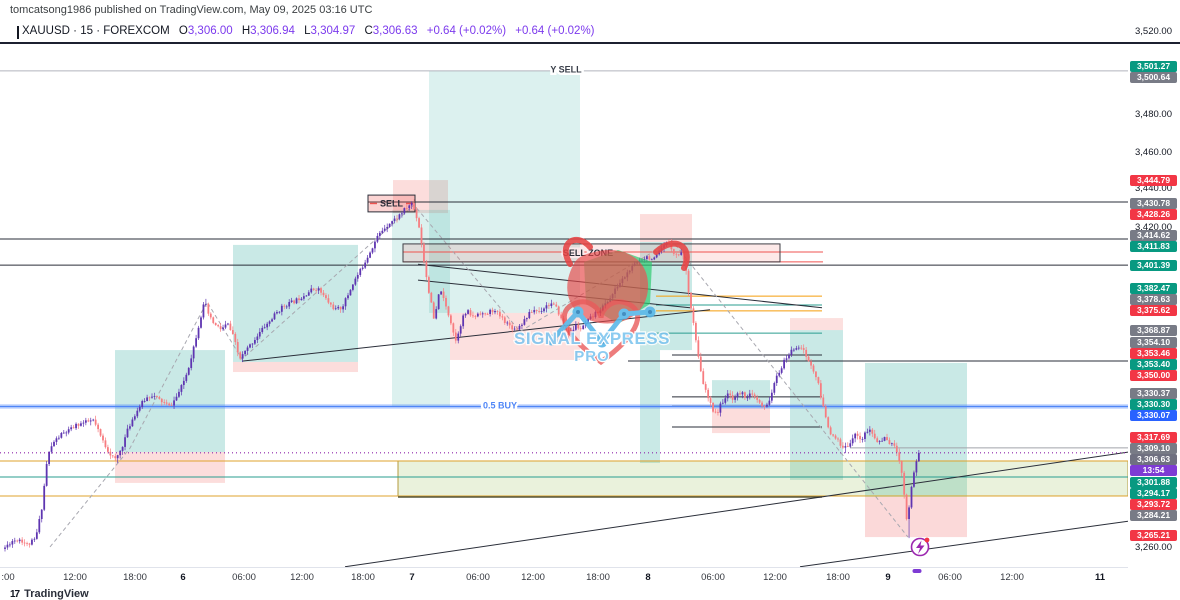 Image resolution: width=1180 pixels, height=600 pixels. Describe the element at coordinates (395, 31) in the screenshot. I see `close-value: 3,306.63` at that location.